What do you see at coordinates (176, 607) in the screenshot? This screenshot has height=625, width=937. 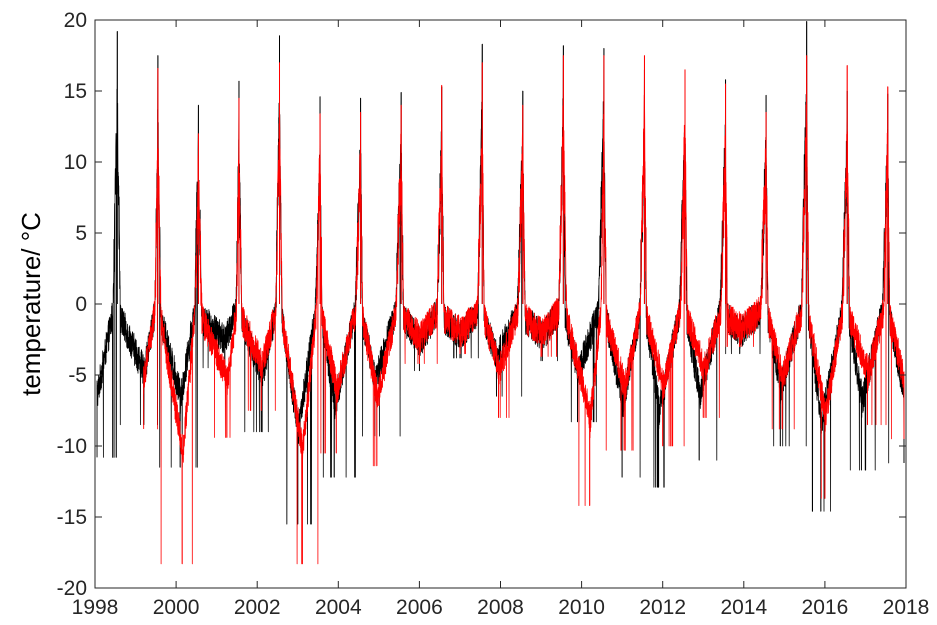 I see `x-tick-label: 2000` at bounding box center [176, 607].